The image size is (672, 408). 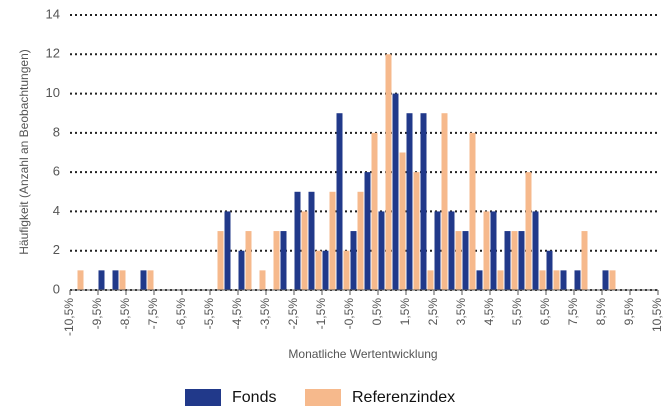 I want to click on y-tick-label: 14, so click(x=53, y=13).